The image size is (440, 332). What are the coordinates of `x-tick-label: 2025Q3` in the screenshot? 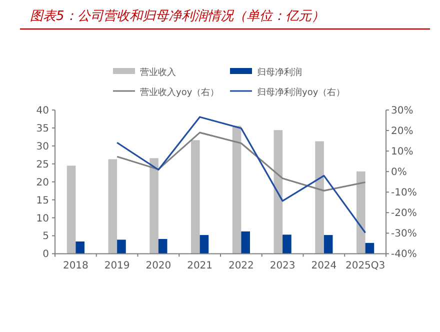 It's located at (365, 266).